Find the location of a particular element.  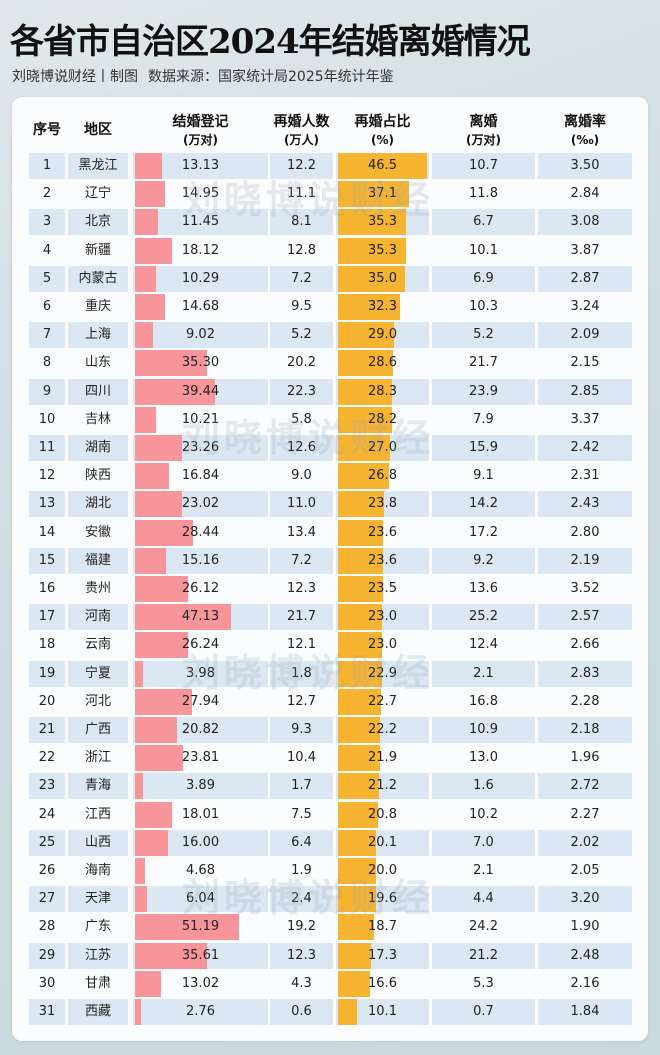

cell-divorce: 21.2 is located at coordinates (483, 955).